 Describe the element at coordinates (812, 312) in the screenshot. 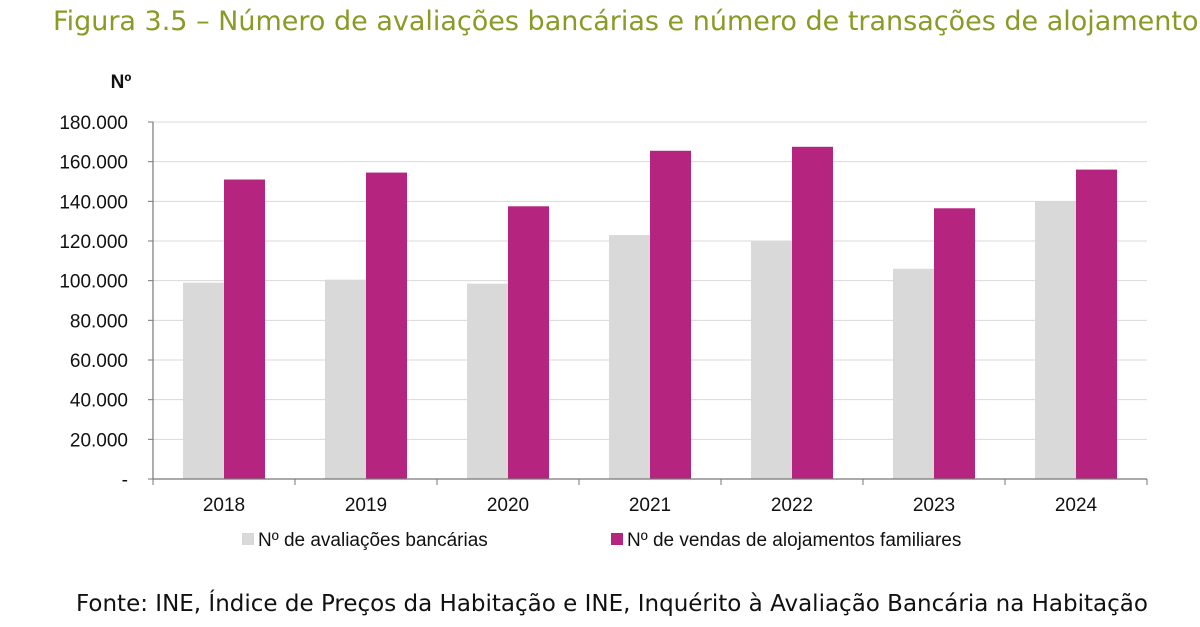

I see `bar-vendas-2022` at that location.